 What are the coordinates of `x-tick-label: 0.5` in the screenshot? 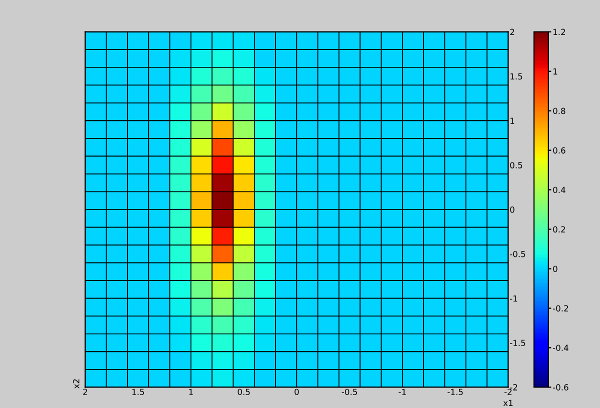 It's located at (244, 392).